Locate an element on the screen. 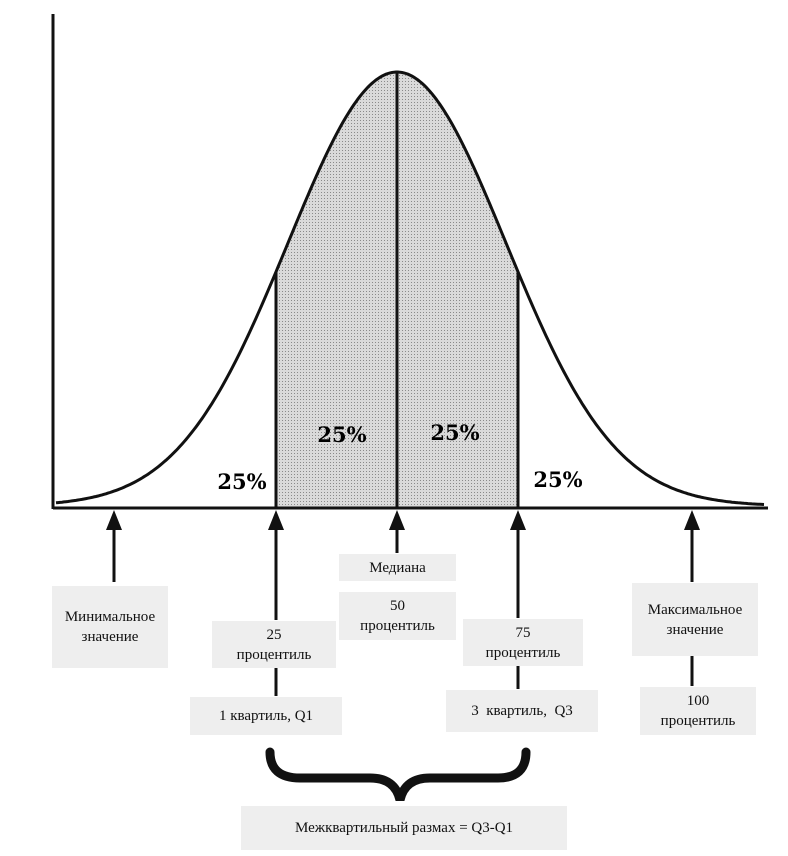  median-arrow is located at coordinates (397, 531).